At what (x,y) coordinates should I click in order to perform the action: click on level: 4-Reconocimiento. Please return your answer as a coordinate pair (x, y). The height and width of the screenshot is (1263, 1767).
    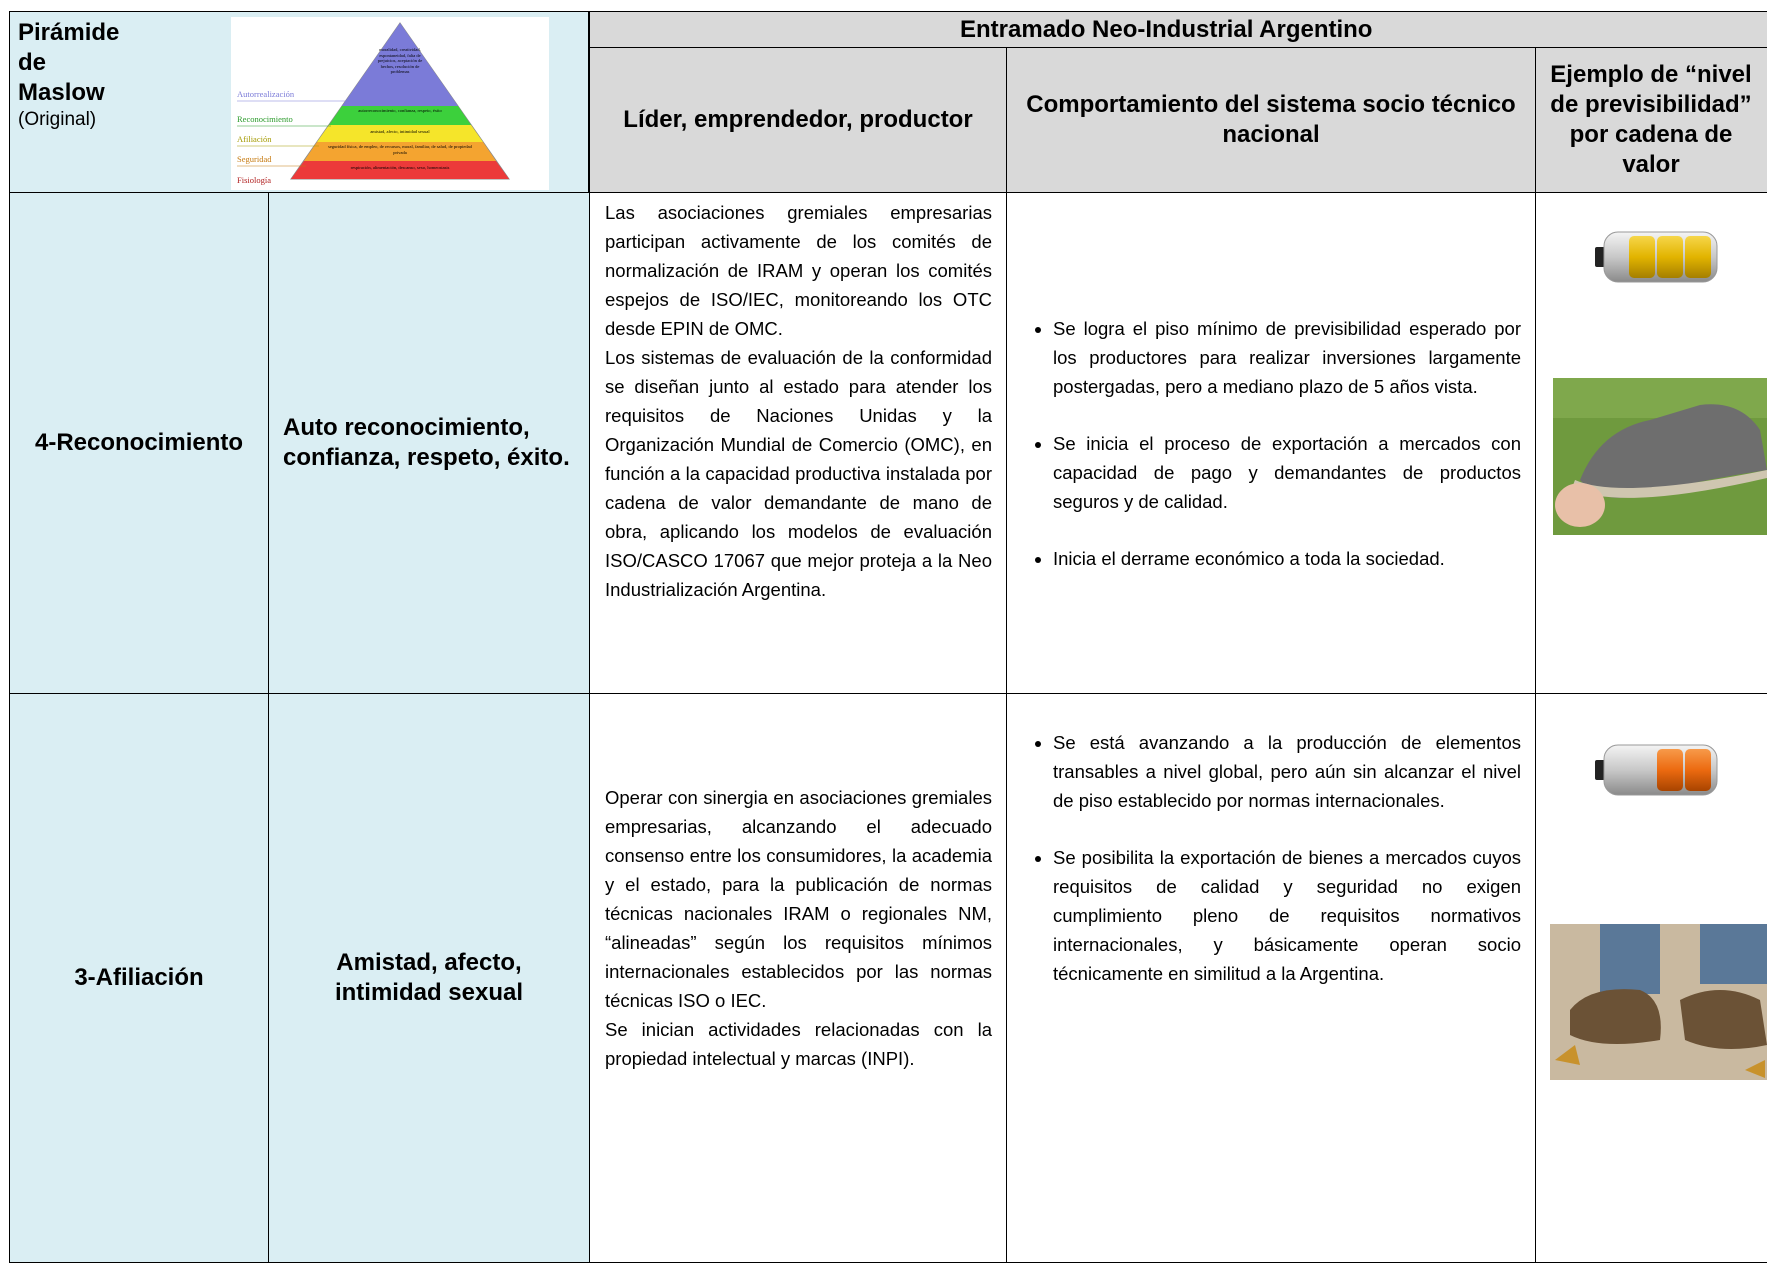
    Looking at the image, I should click on (139, 442).